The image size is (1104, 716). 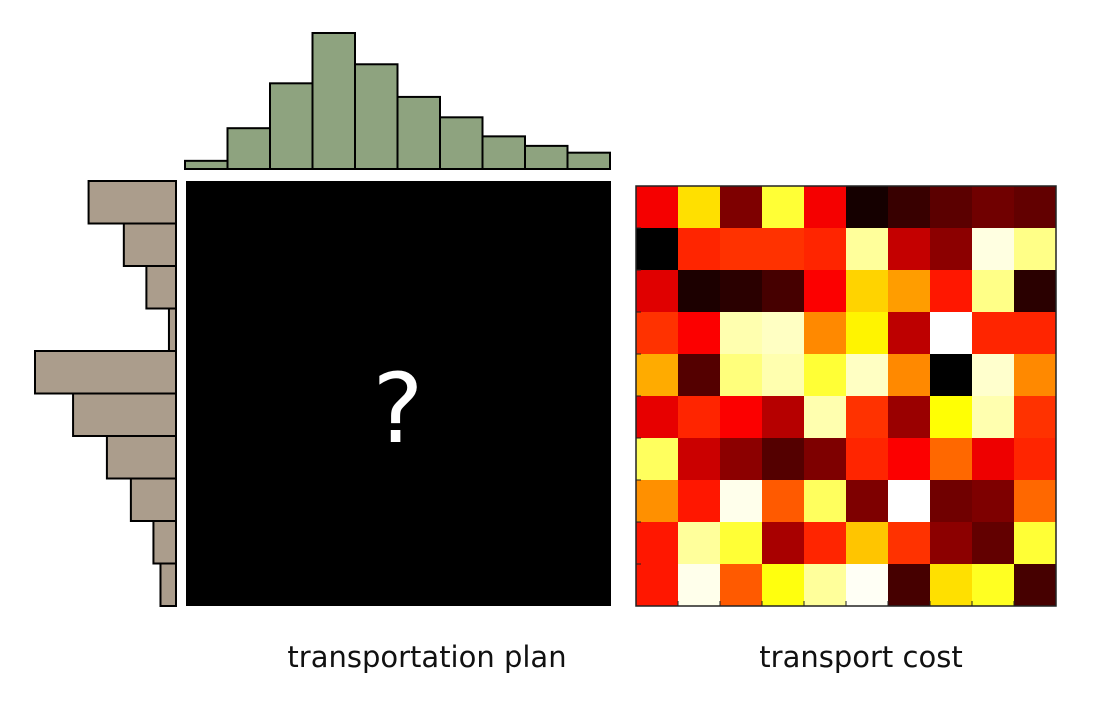 What do you see at coordinates (398, 409) in the screenshot?
I see `unknown-question-mark: ?` at bounding box center [398, 409].